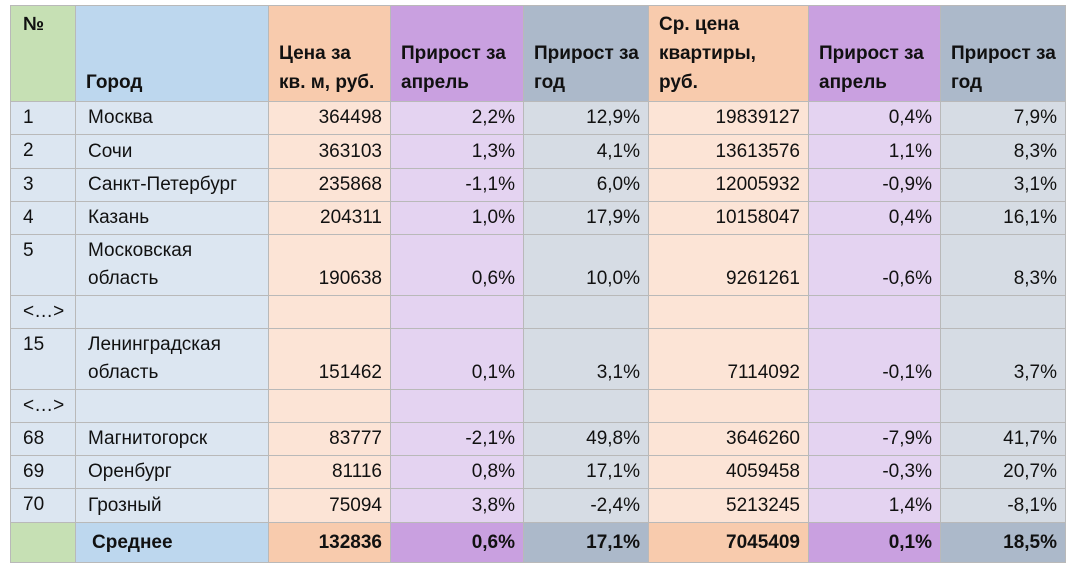 This screenshot has width=1068, height=563. I want to click on value-cell: 1,3%, so click(457, 151).